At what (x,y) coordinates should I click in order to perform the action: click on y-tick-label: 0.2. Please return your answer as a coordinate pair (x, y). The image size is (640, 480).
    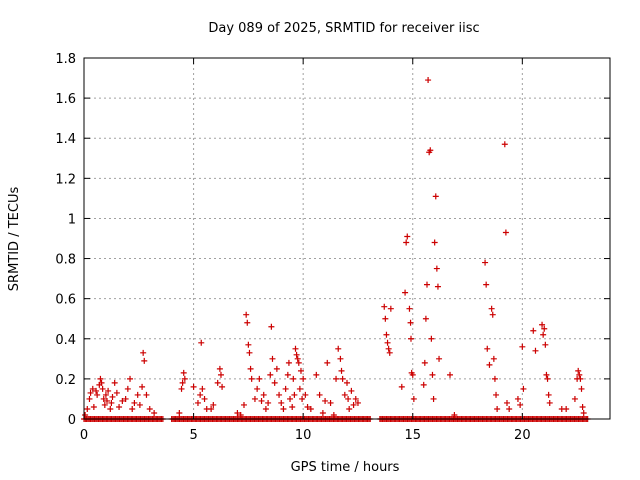
    Looking at the image, I should click on (65, 380).